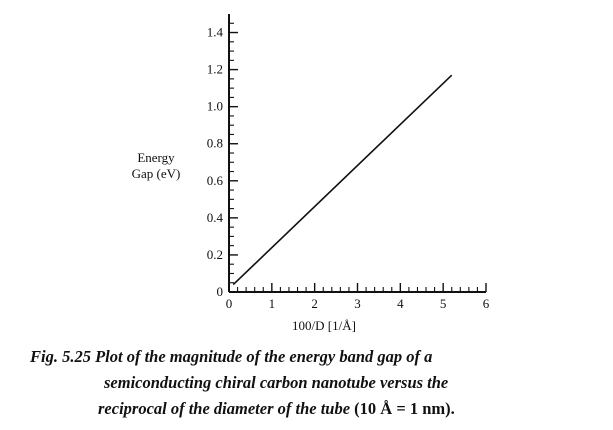 The width and height of the screenshot is (613, 430). Describe the element at coordinates (215, 69) in the screenshot. I see `y-tick-label: 1.2` at that location.